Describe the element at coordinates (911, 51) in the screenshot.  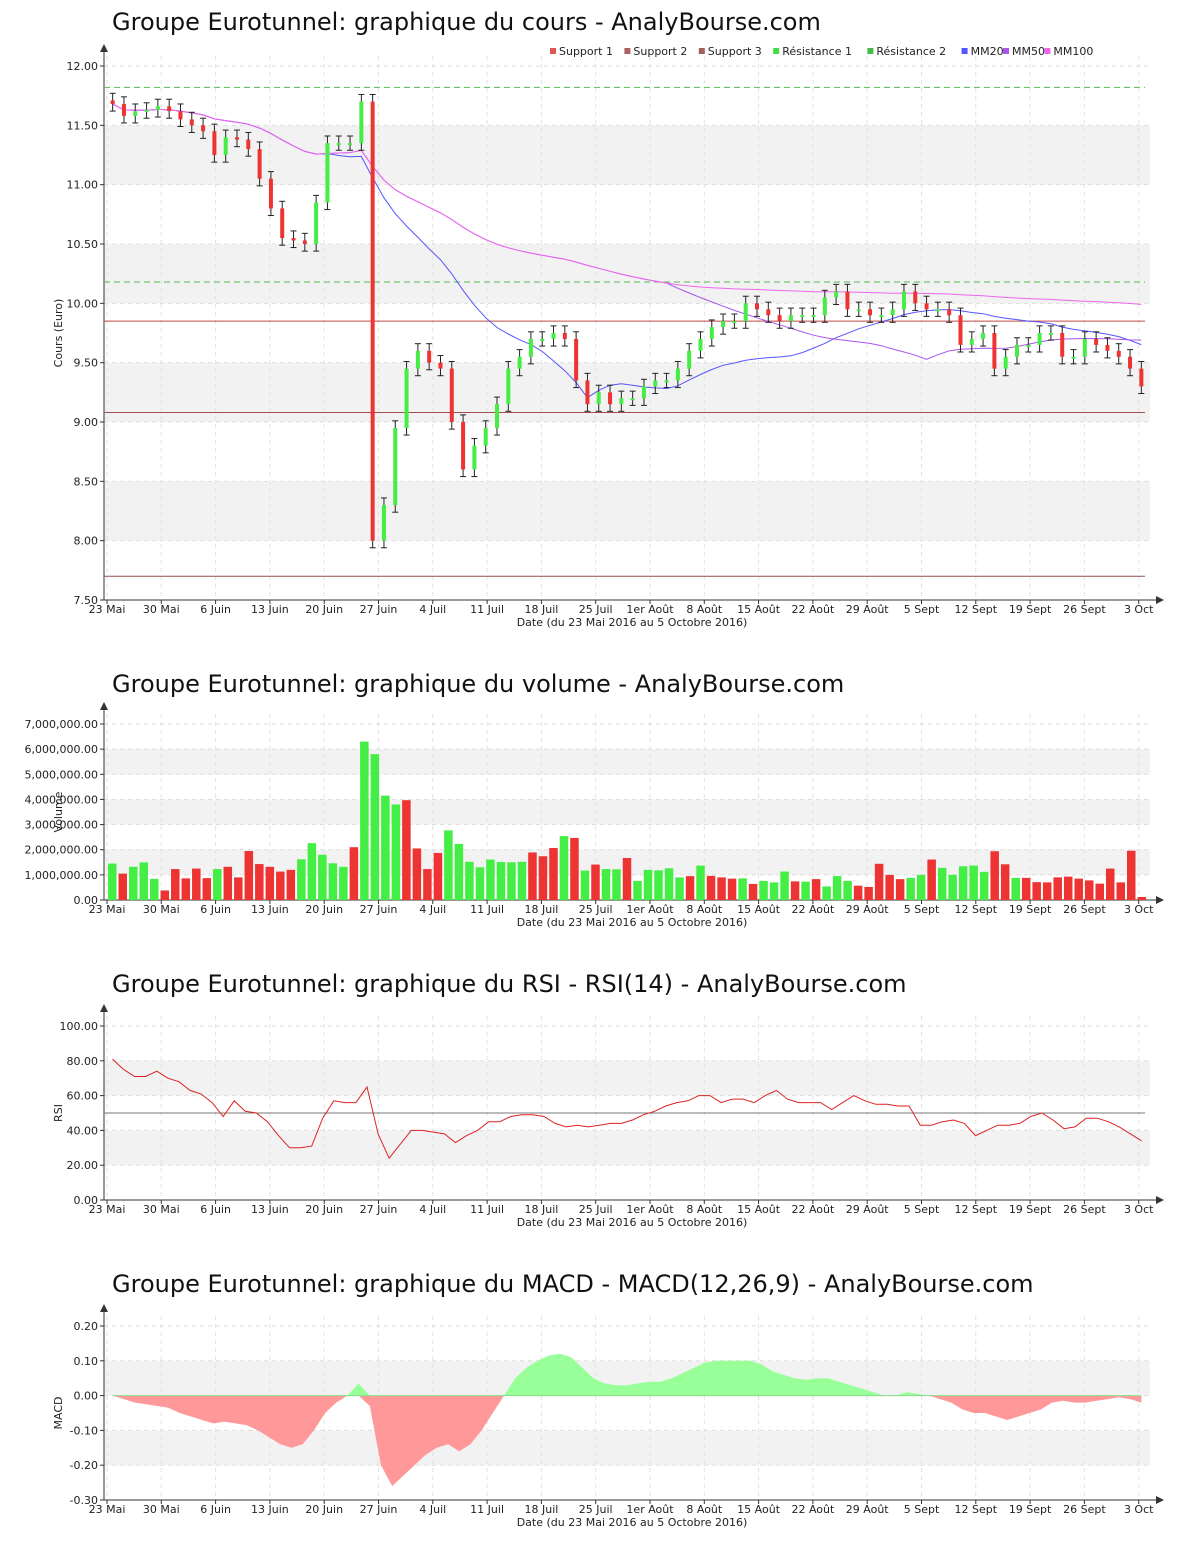
I see `legend-item-label: Résistance 2` at that location.